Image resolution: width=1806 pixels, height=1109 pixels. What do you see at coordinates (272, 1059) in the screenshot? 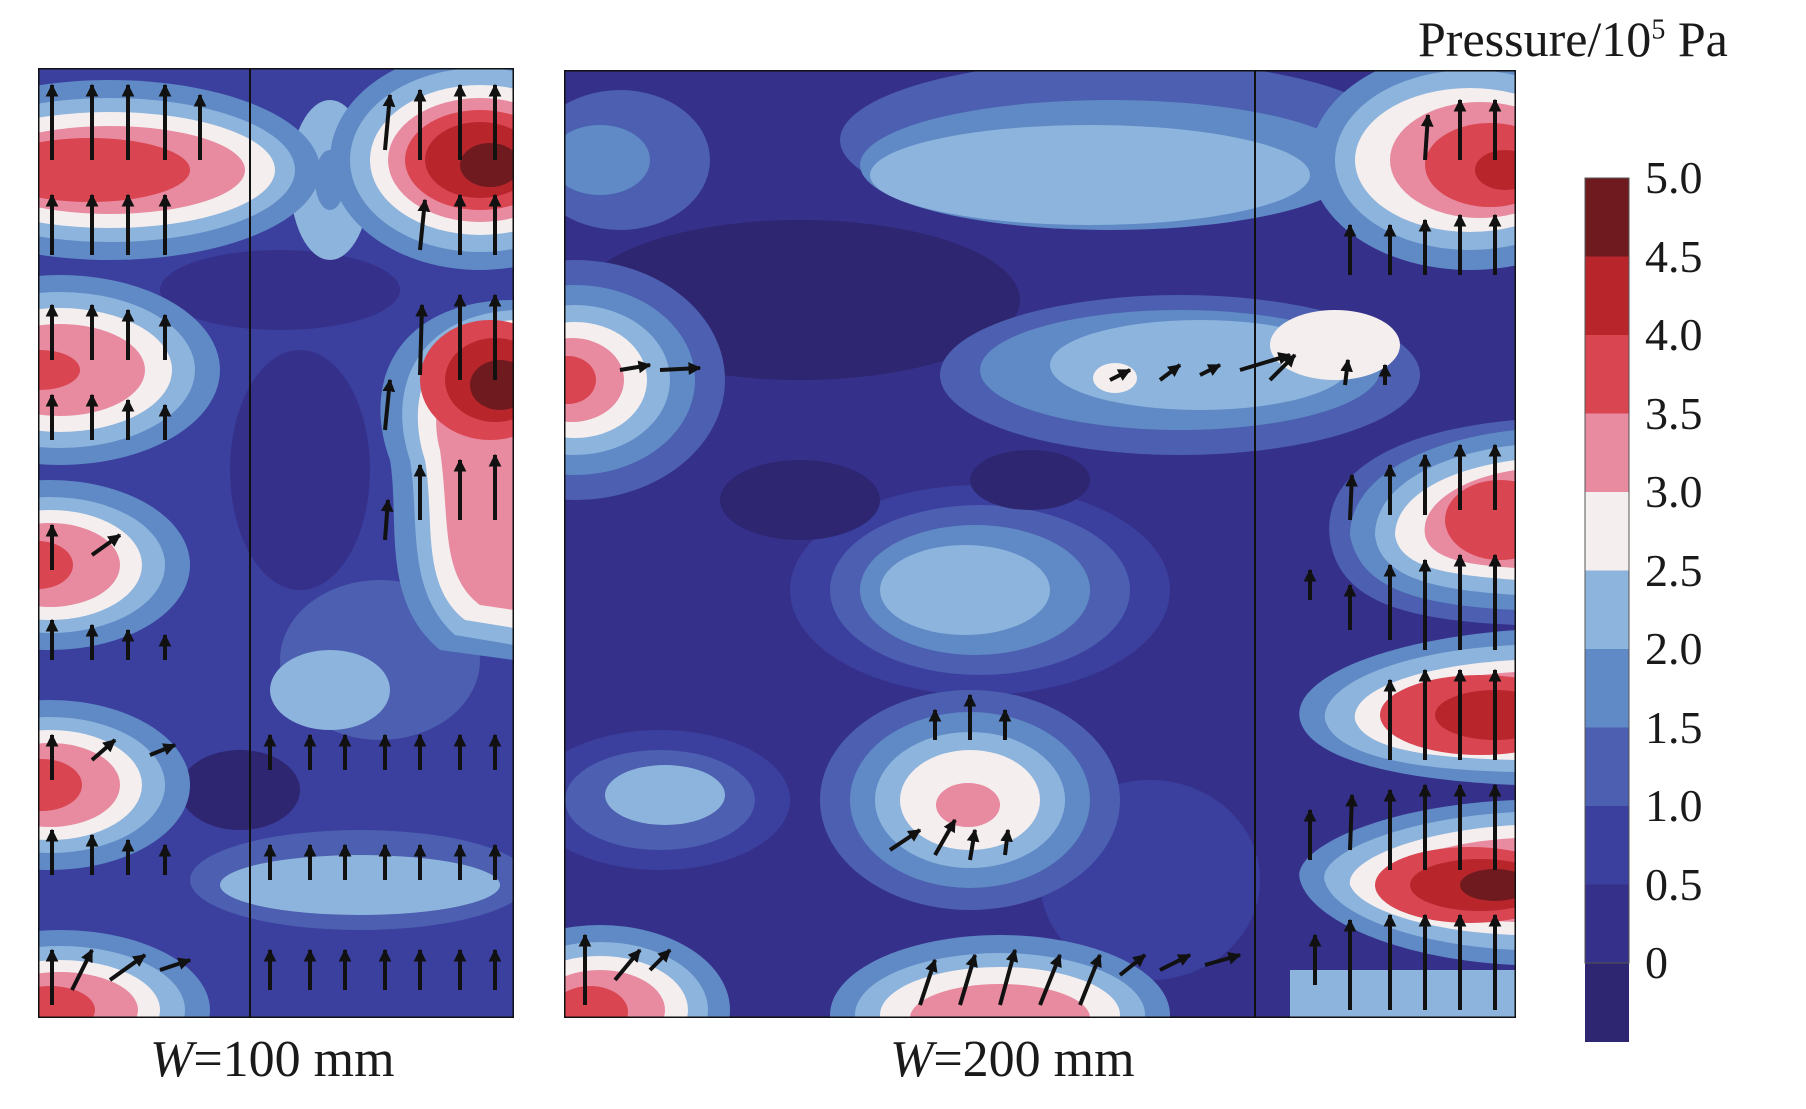
I see `panel-label-w100: W=100 mm` at bounding box center [272, 1059].